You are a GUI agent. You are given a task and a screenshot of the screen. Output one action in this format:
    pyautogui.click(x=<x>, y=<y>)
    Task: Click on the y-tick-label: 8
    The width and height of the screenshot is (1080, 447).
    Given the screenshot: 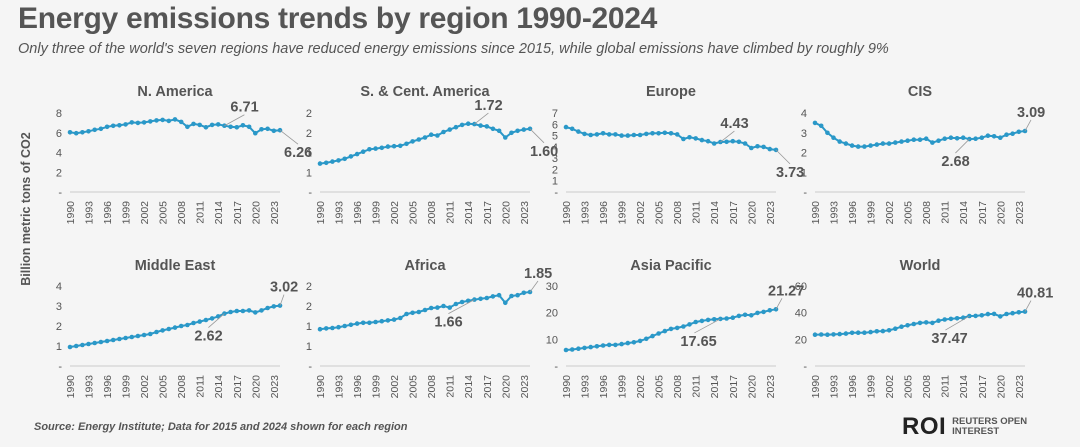 What is the action you would take?
    pyautogui.click(x=59, y=114)
    